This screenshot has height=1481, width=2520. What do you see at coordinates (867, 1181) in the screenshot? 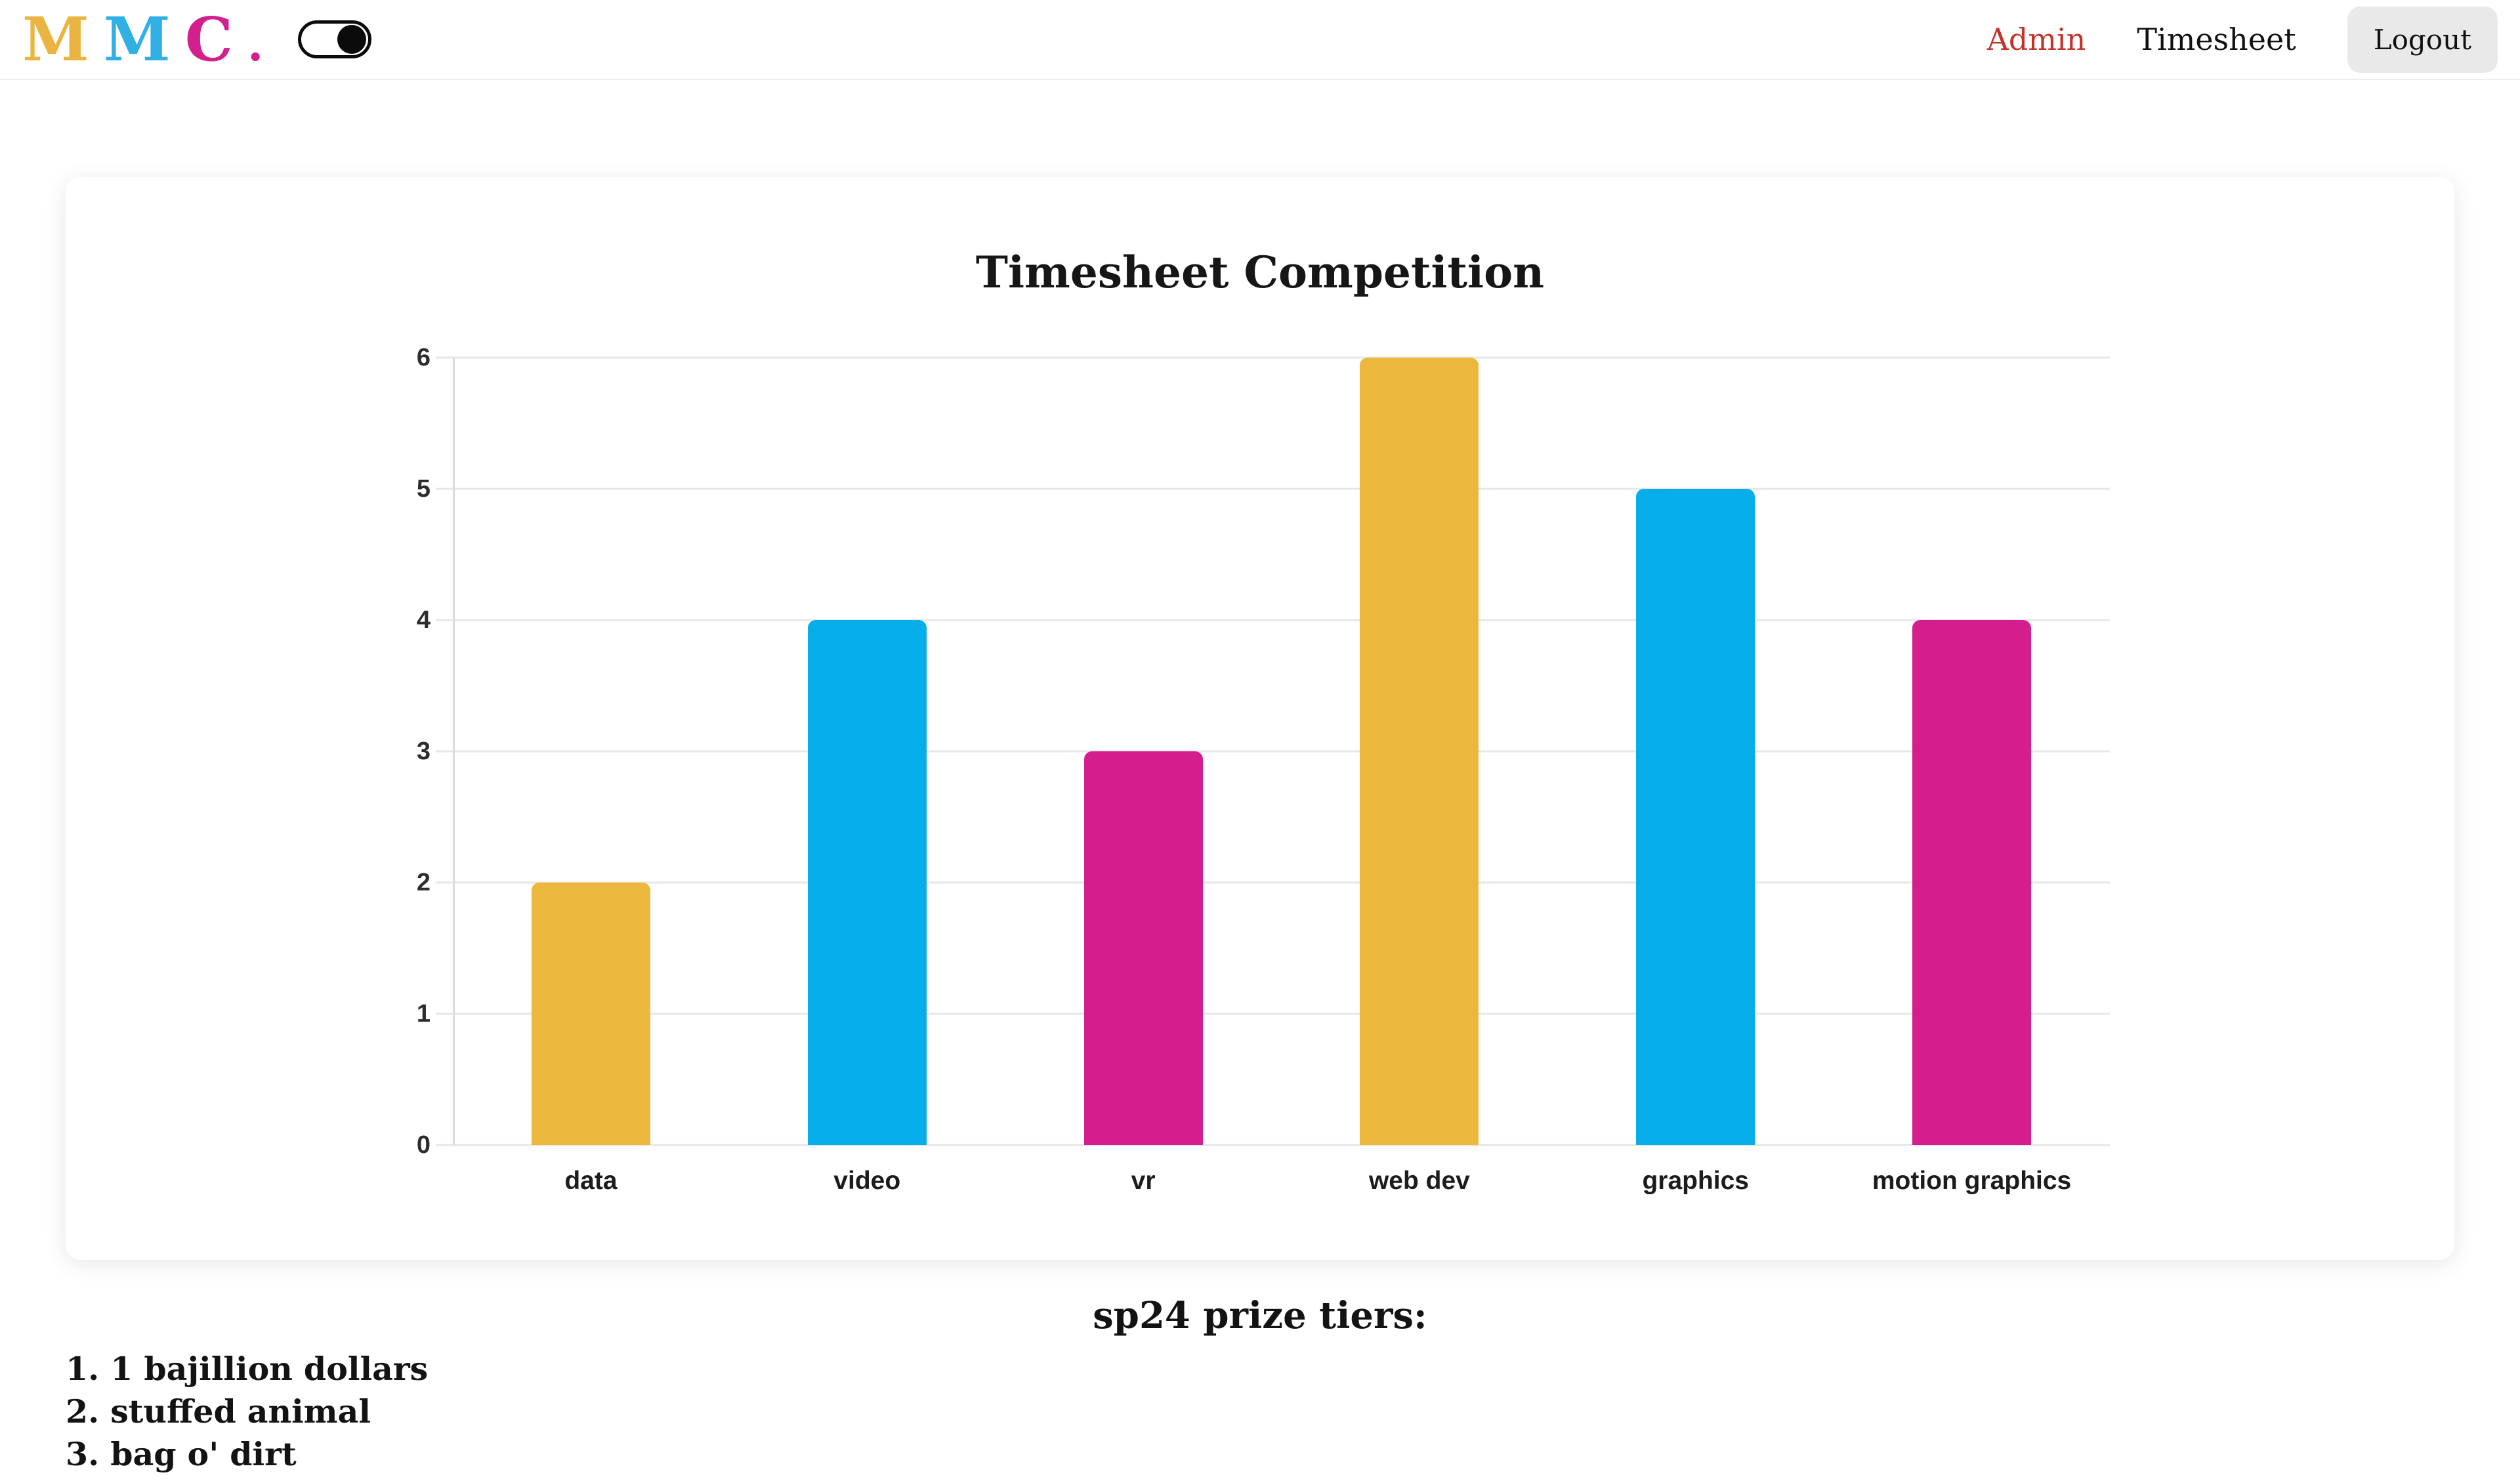
I see `x-label-video: video` at bounding box center [867, 1181].